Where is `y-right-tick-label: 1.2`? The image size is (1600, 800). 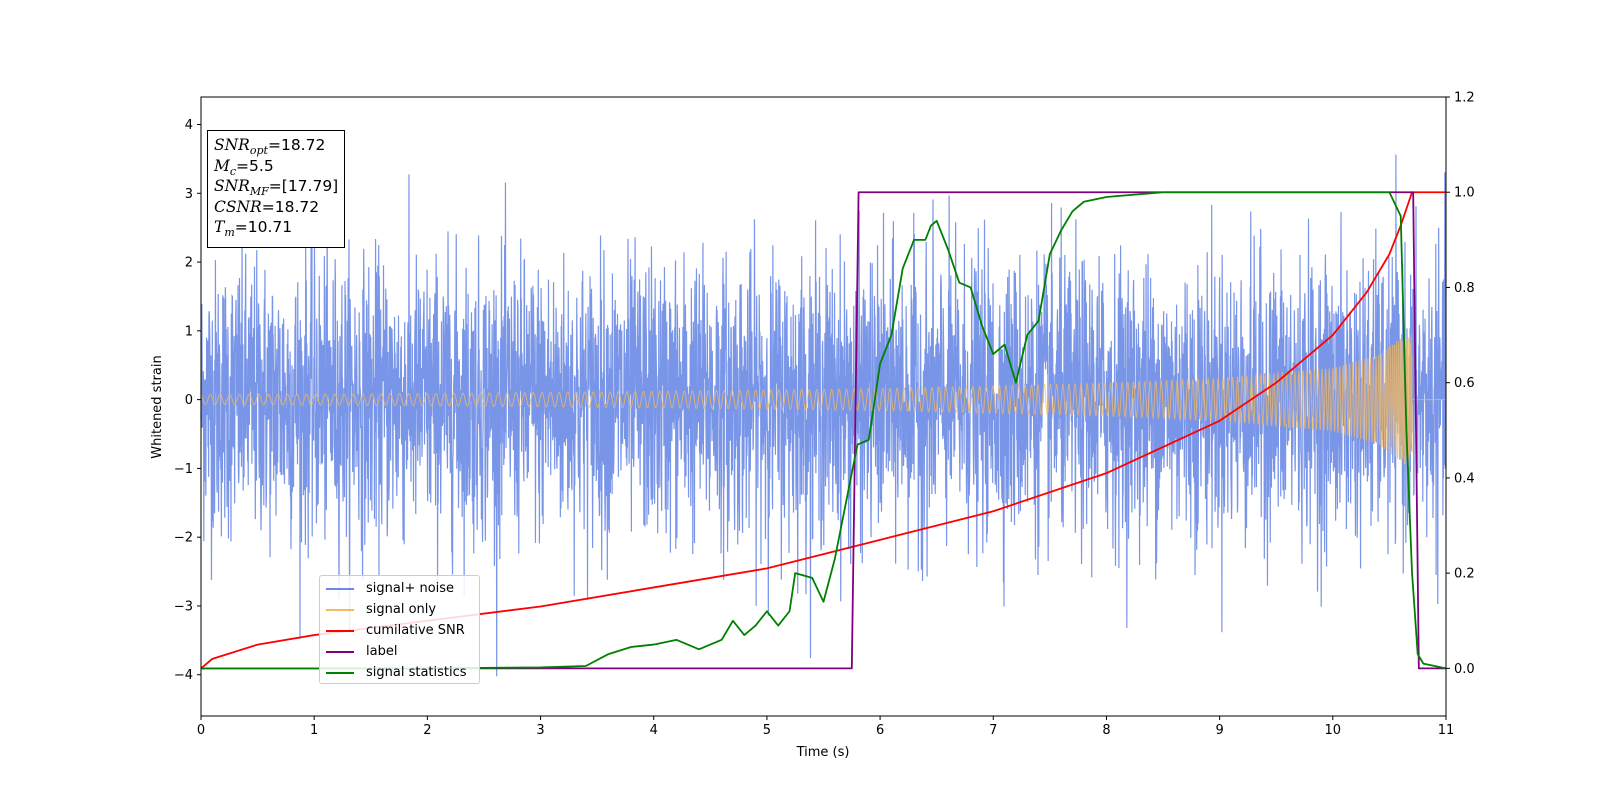
y-right-tick-label: 1.2 is located at coordinates (1464, 98).